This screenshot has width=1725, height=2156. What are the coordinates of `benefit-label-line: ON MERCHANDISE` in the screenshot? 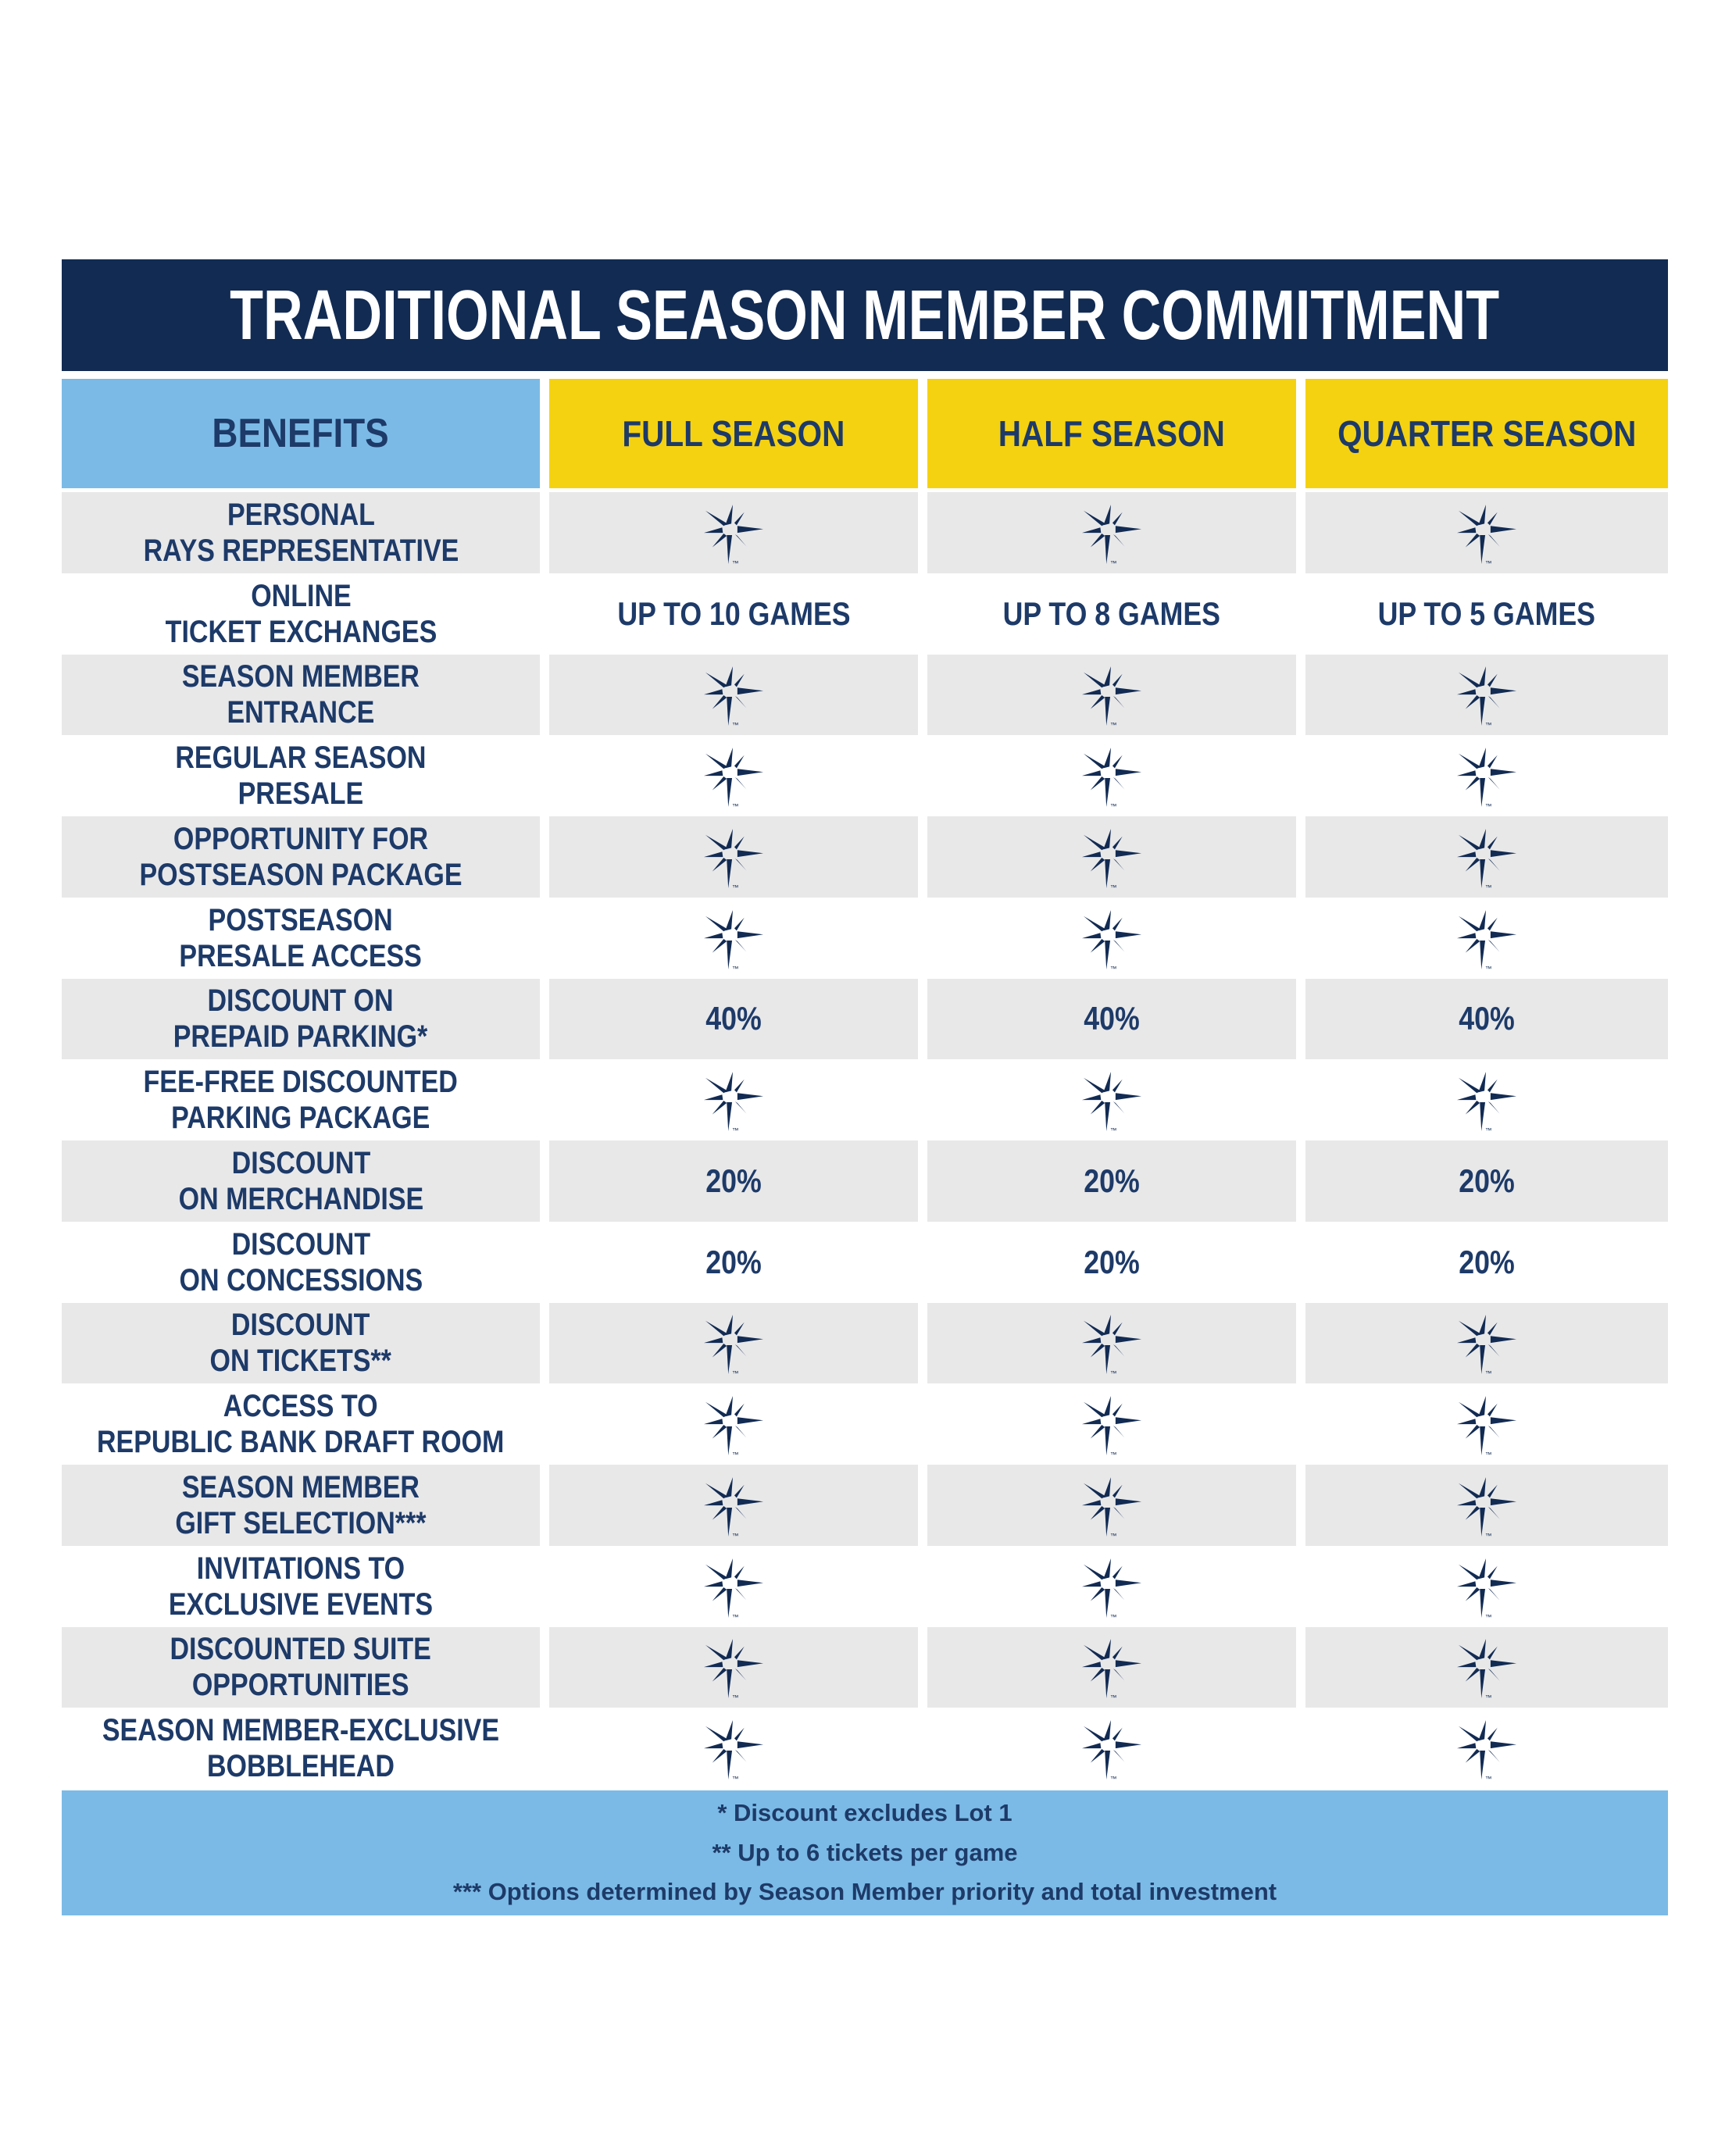 It's located at (300, 1198).